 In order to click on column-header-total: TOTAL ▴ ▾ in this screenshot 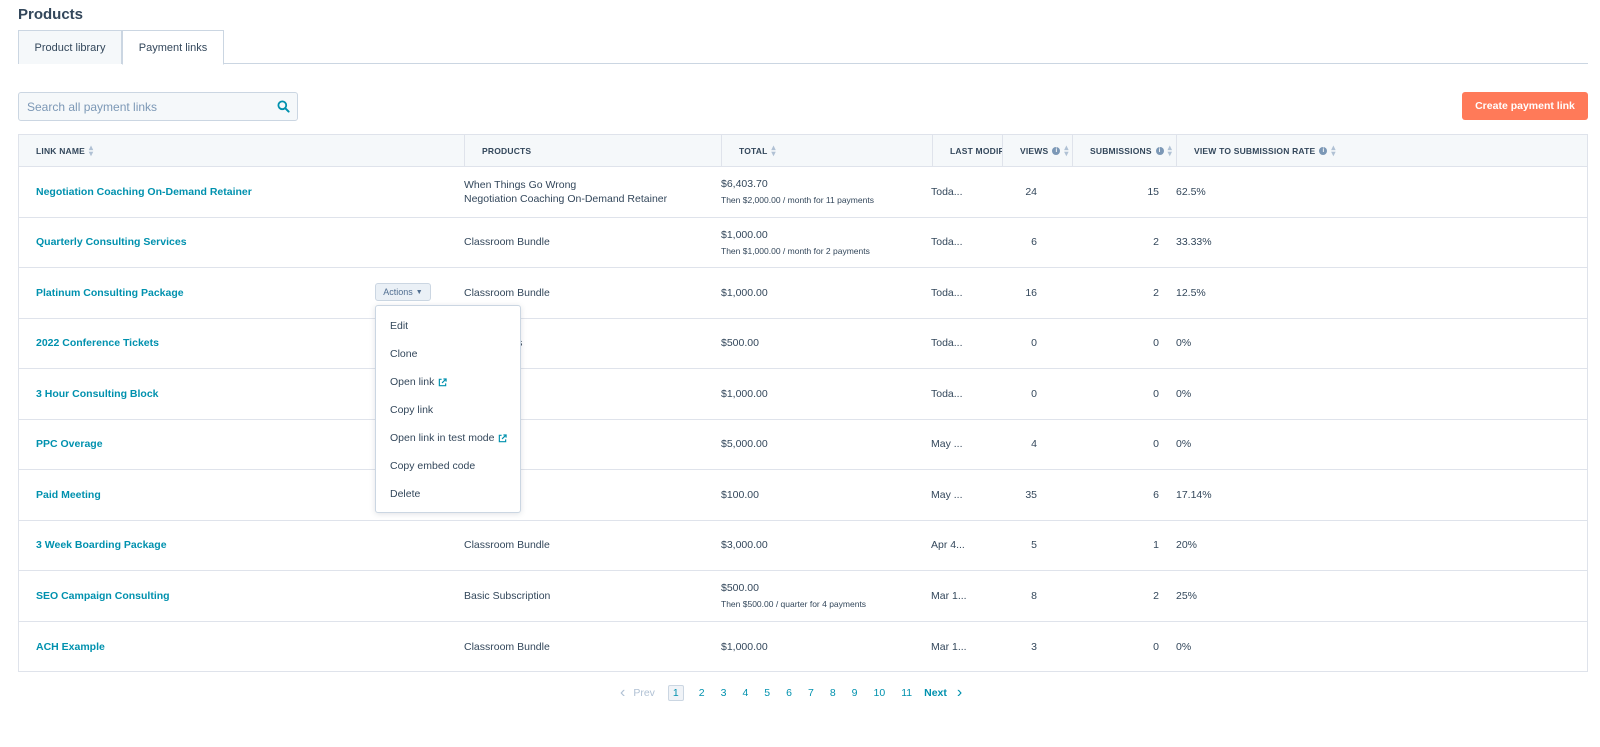, I will do `click(827, 151)`.